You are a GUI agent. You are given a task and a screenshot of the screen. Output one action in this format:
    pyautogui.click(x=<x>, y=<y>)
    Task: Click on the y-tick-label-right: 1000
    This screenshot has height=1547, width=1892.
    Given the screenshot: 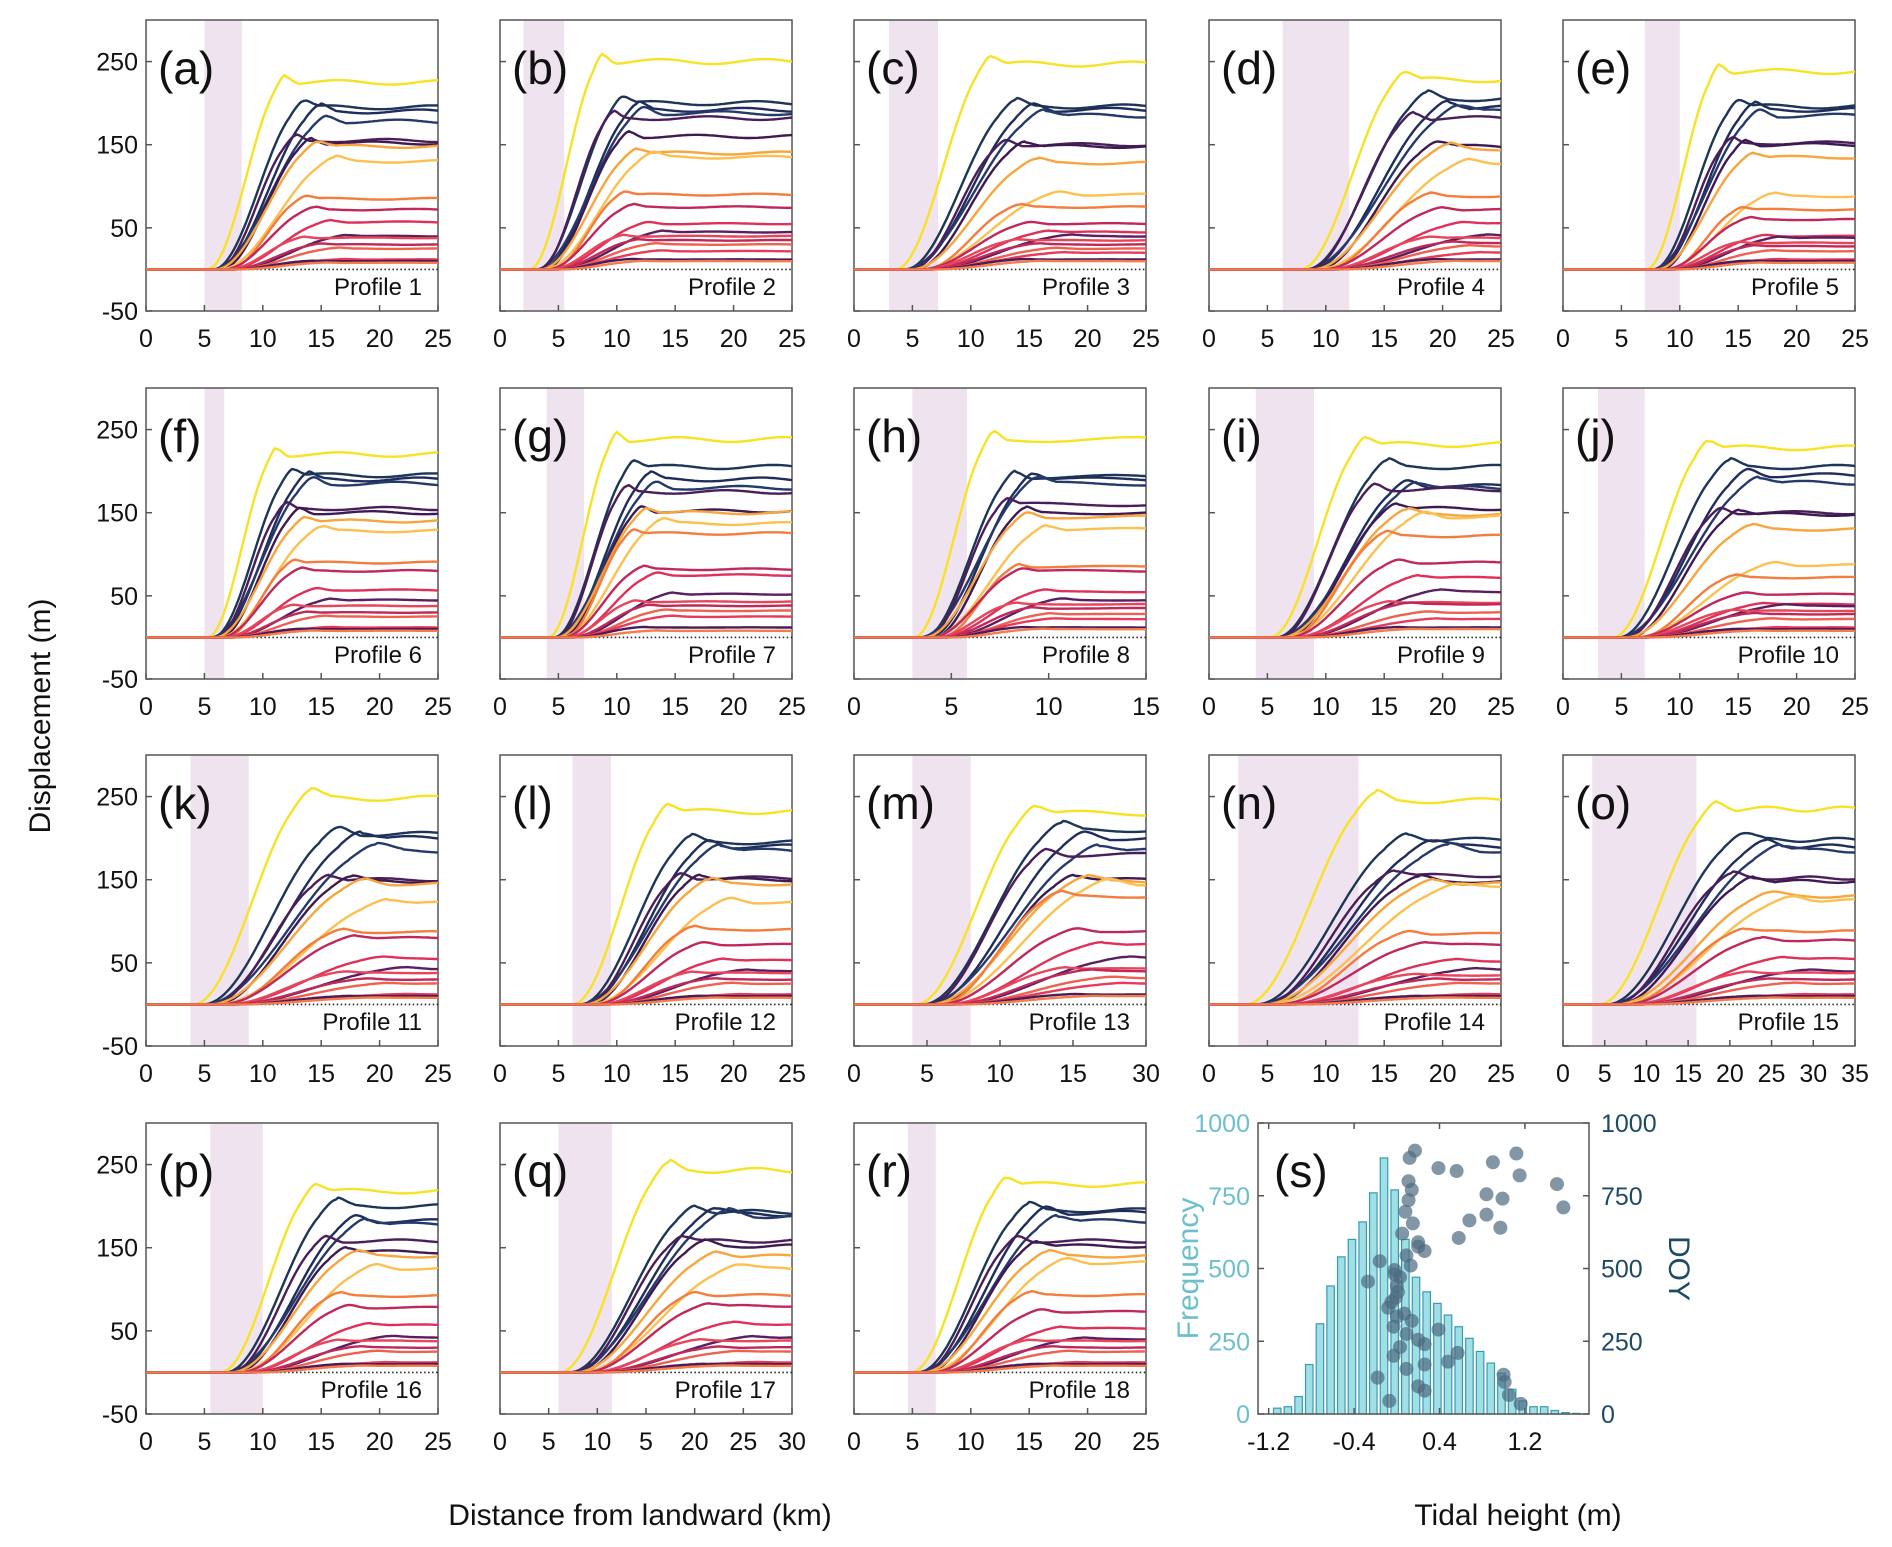 What is the action you would take?
    pyautogui.click(x=1629, y=1124)
    